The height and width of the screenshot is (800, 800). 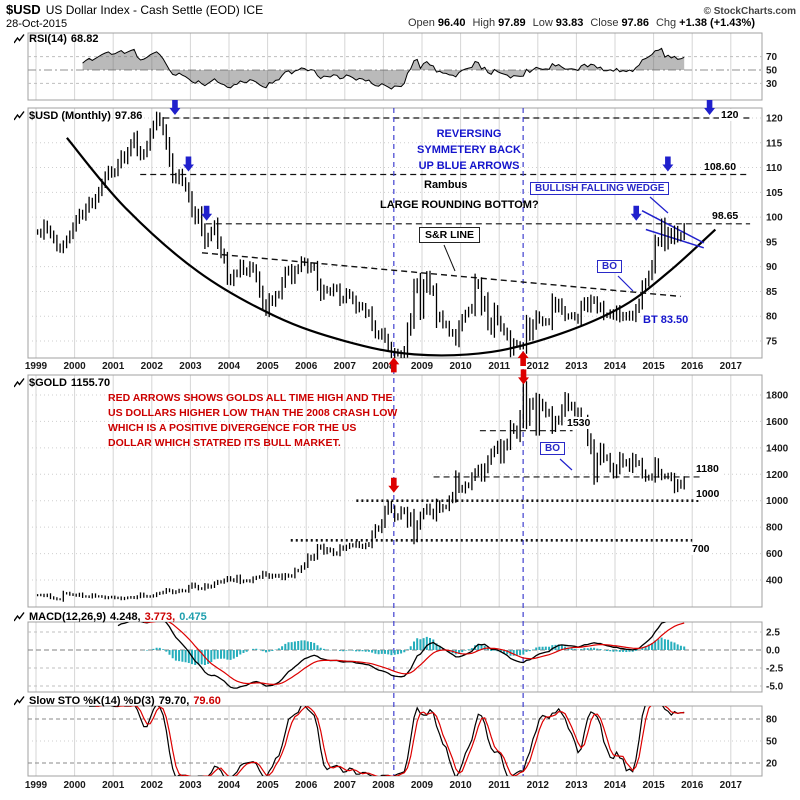 What do you see at coordinates (193, 617) in the screenshot?
I see `macd-value-hist: 0.475` at bounding box center [193, 617].